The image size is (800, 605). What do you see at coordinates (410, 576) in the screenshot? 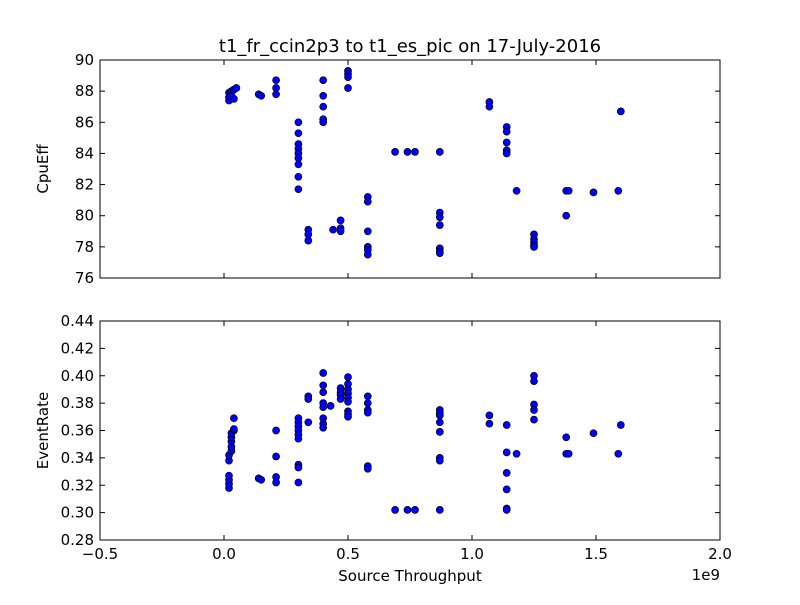
I see `xlabel: Source Throughput` at bounding box center [410, 576].